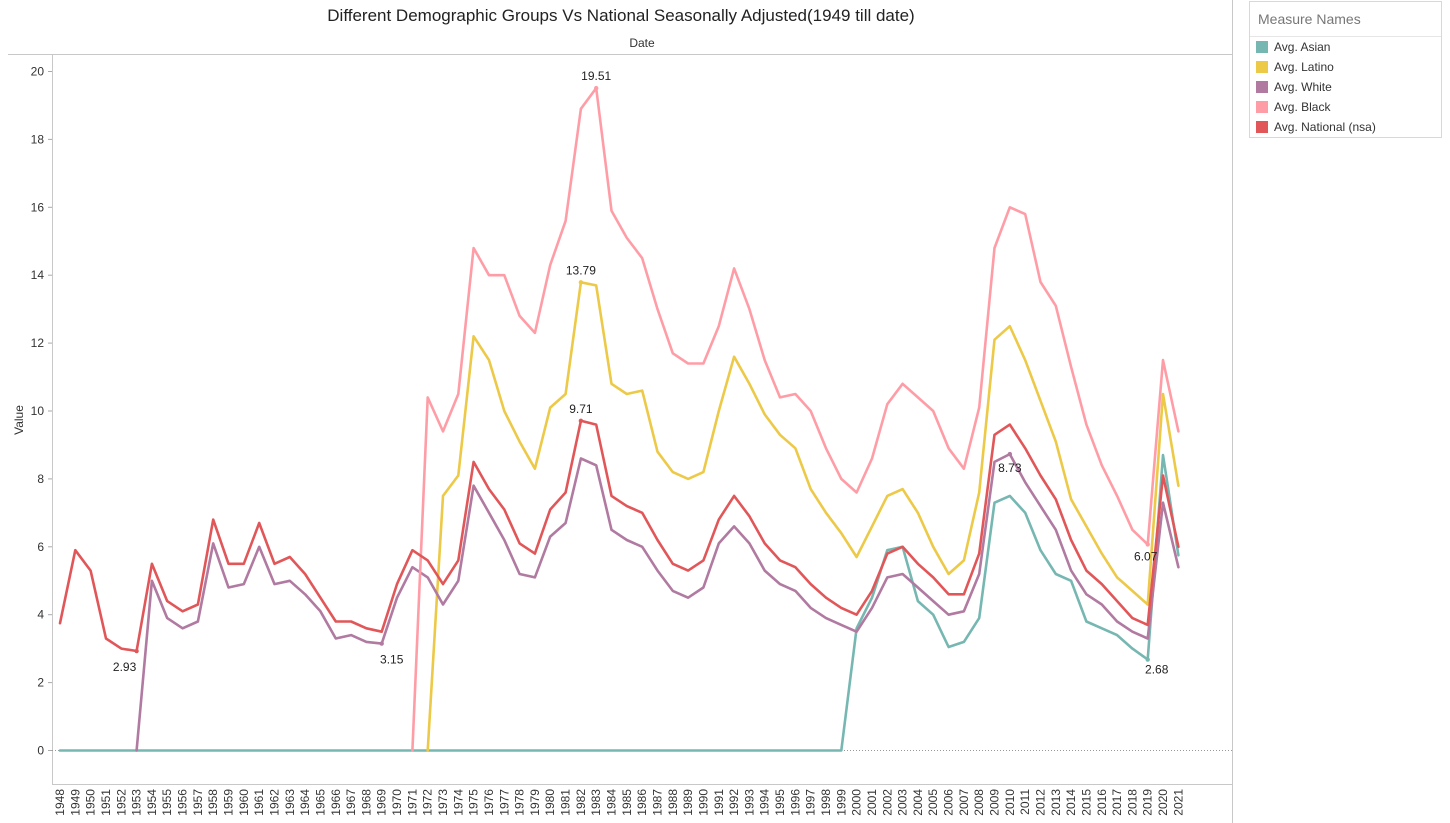  Describe the element at coordinates (1303, 87) in the screenshot. I see `legend-label: Avg. White` at that location.